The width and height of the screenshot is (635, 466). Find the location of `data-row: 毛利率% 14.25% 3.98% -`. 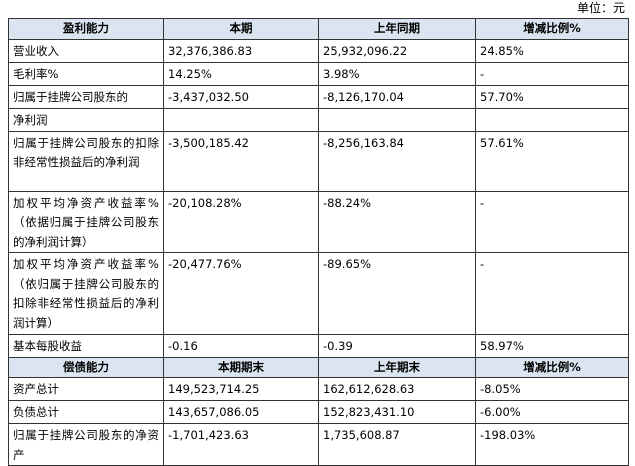

data-row: 毛利率% 14.25% 3.98% - is located at coordinates (318, 73).